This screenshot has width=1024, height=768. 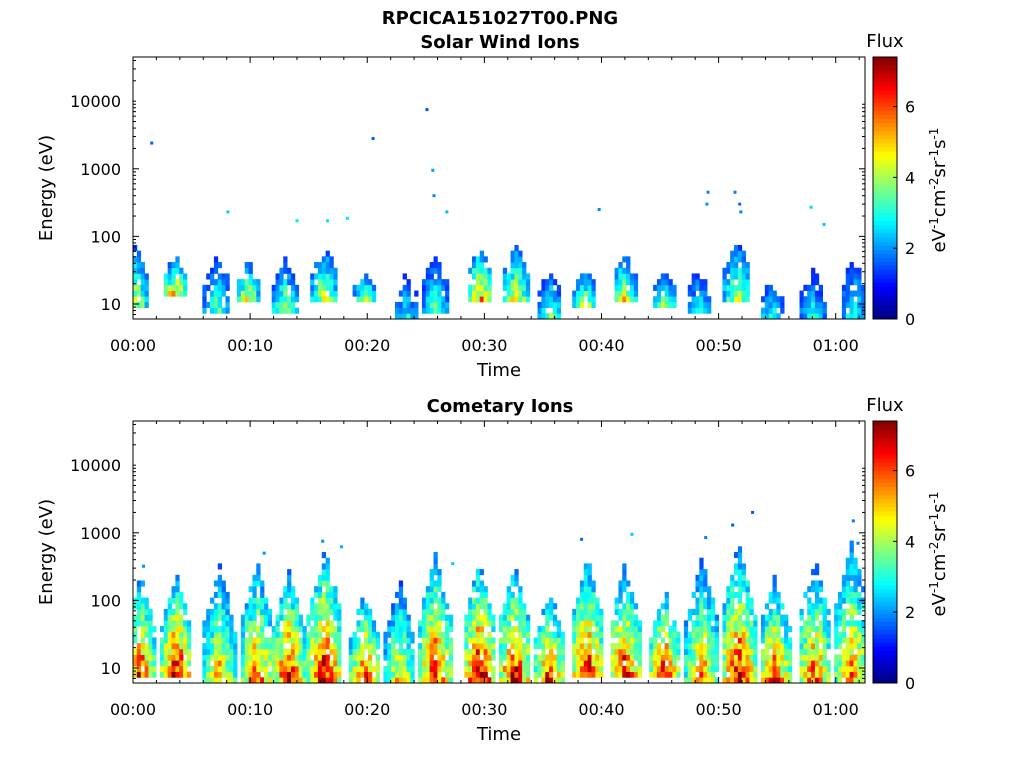 What do you see at coordinates (111, 668) in the screenshot?
I see `y-tick-label: 10` at bounding box center [111, 668].